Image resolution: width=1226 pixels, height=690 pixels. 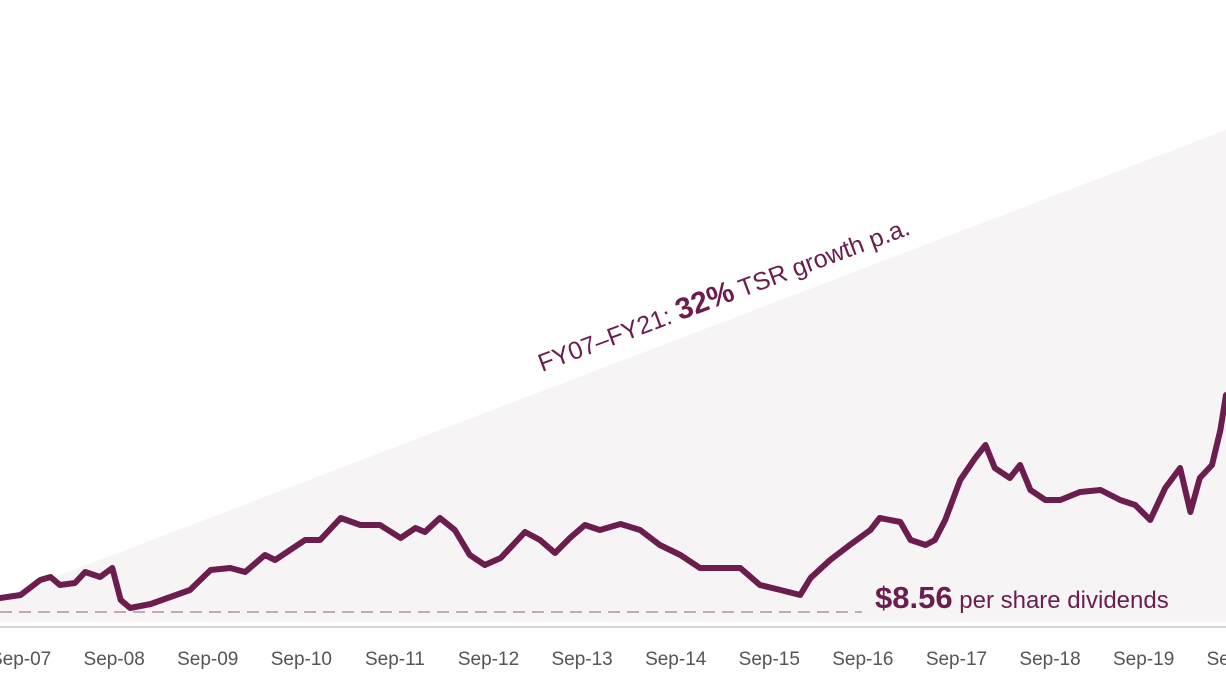 What do you see at coordinates (488, 659) in the screenshot?
I see `x-tick-label: Sep-12` at bounding box center [488, 659].